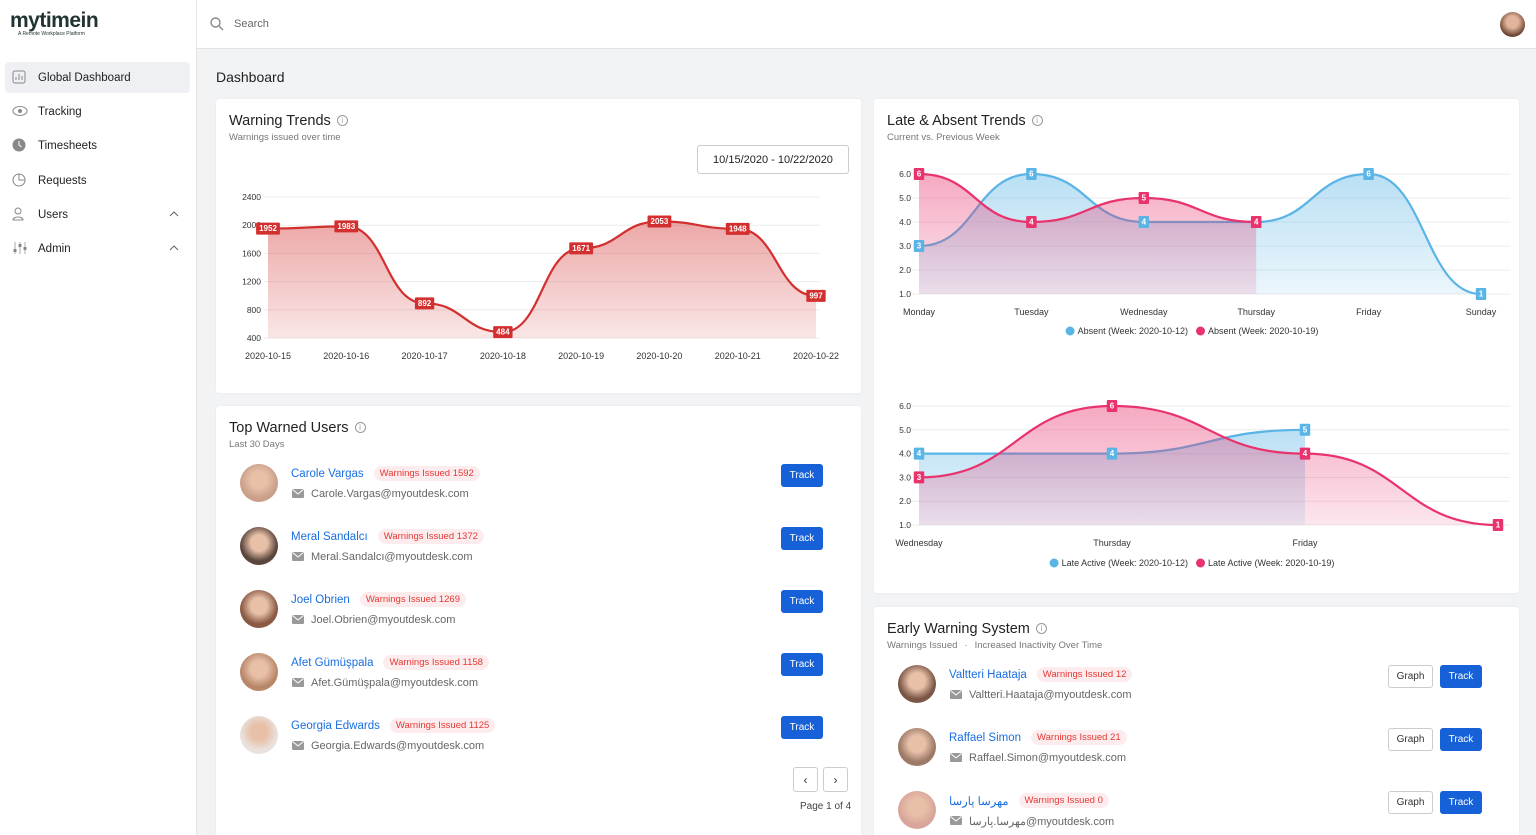  I want to click on y-tick-label: 3.0, so click(905, 477).